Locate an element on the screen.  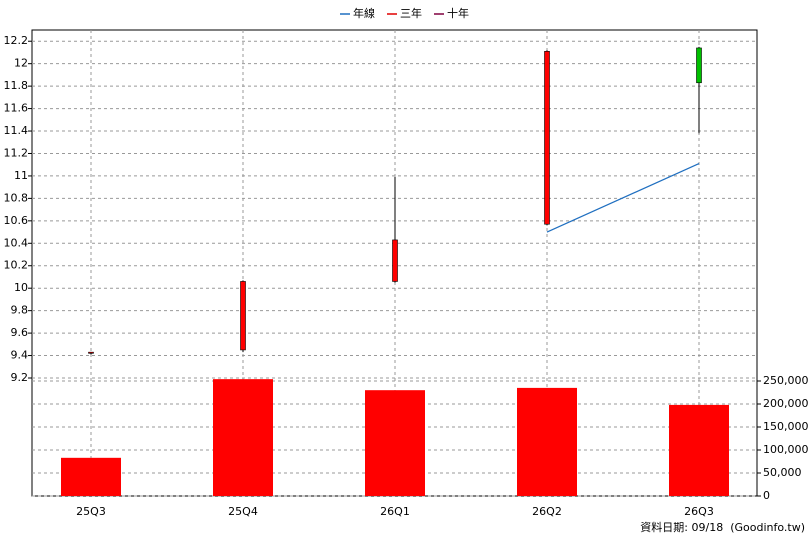
y-tick-label: 12.2 is located at coordinates (16, 40).